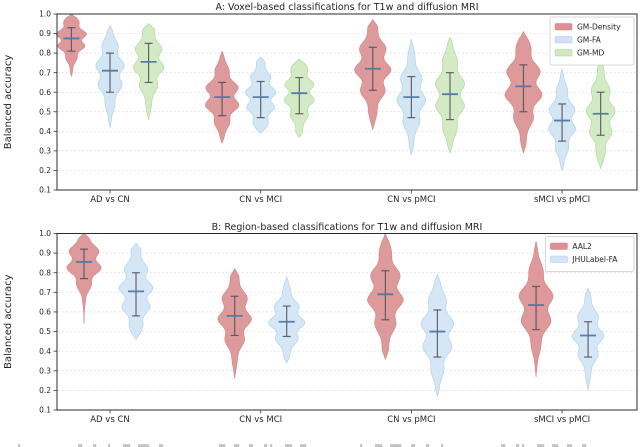 The image size is (640, 447). I want to click on legend-swatch-AAL2, so click(559, 246).